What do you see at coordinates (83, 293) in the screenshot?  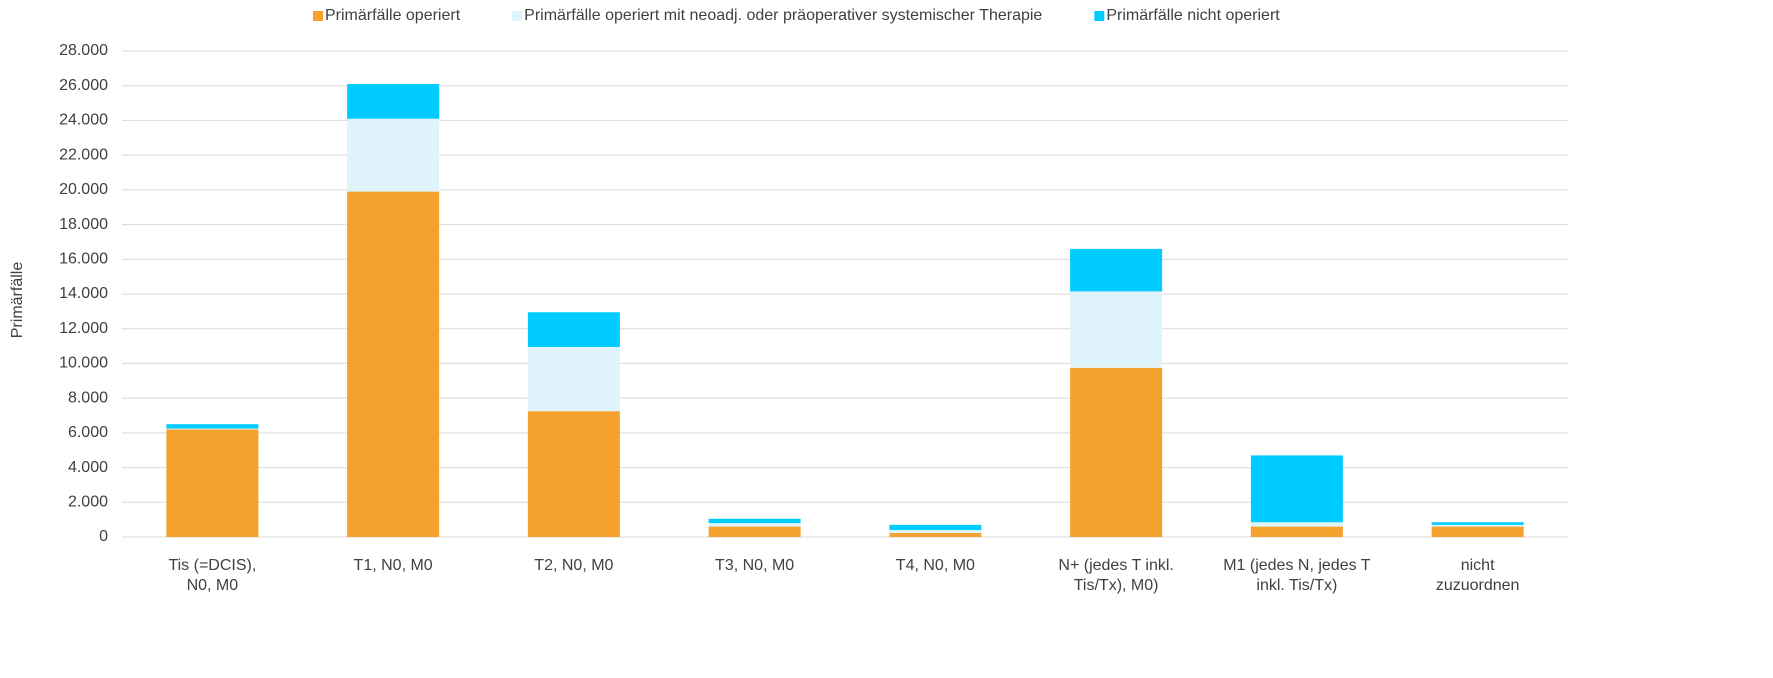 I see `y-tick-label: 14.000` at bounding box center [83, 293].